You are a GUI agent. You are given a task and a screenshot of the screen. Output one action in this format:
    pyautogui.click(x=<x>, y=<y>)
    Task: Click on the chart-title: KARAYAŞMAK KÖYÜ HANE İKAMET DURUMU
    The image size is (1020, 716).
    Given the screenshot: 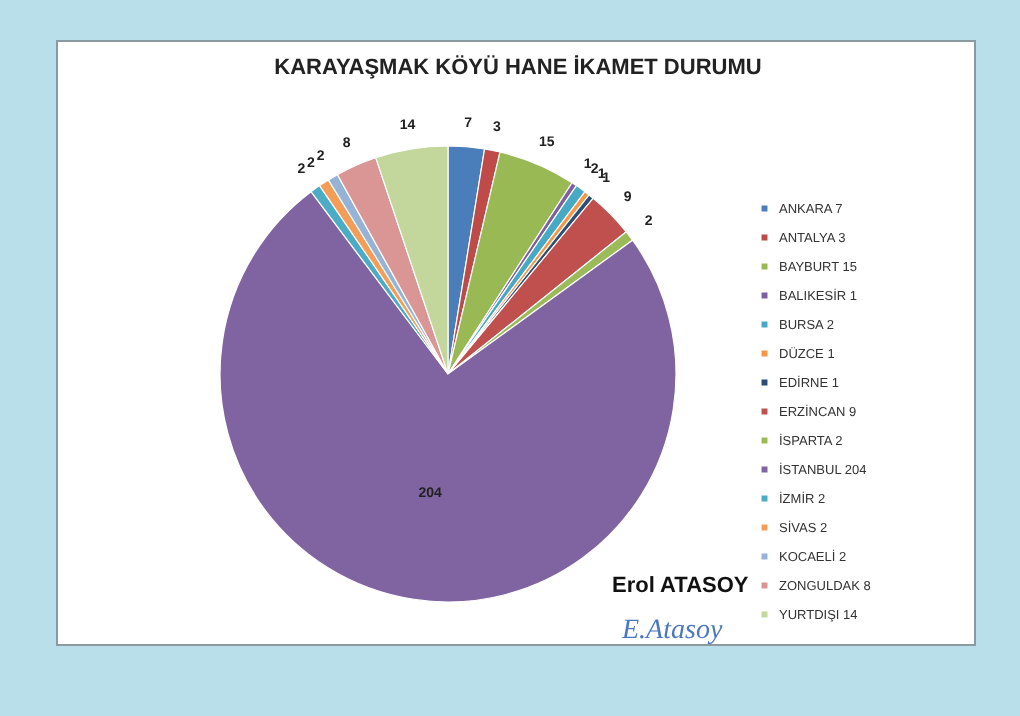 What is the action you would take?
    pyautogui.click(x=518, y=67)
    